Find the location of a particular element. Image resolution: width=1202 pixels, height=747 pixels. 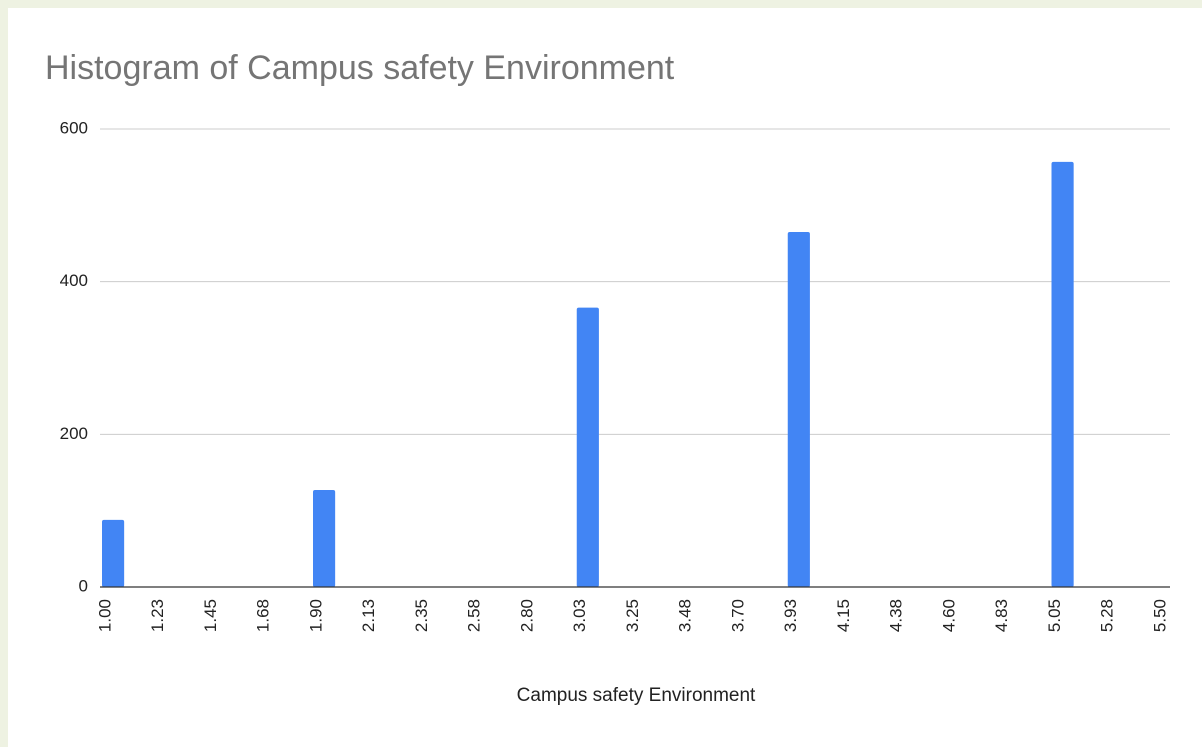

x-tick-label: 3.03 is located at coordinates (579, 615).